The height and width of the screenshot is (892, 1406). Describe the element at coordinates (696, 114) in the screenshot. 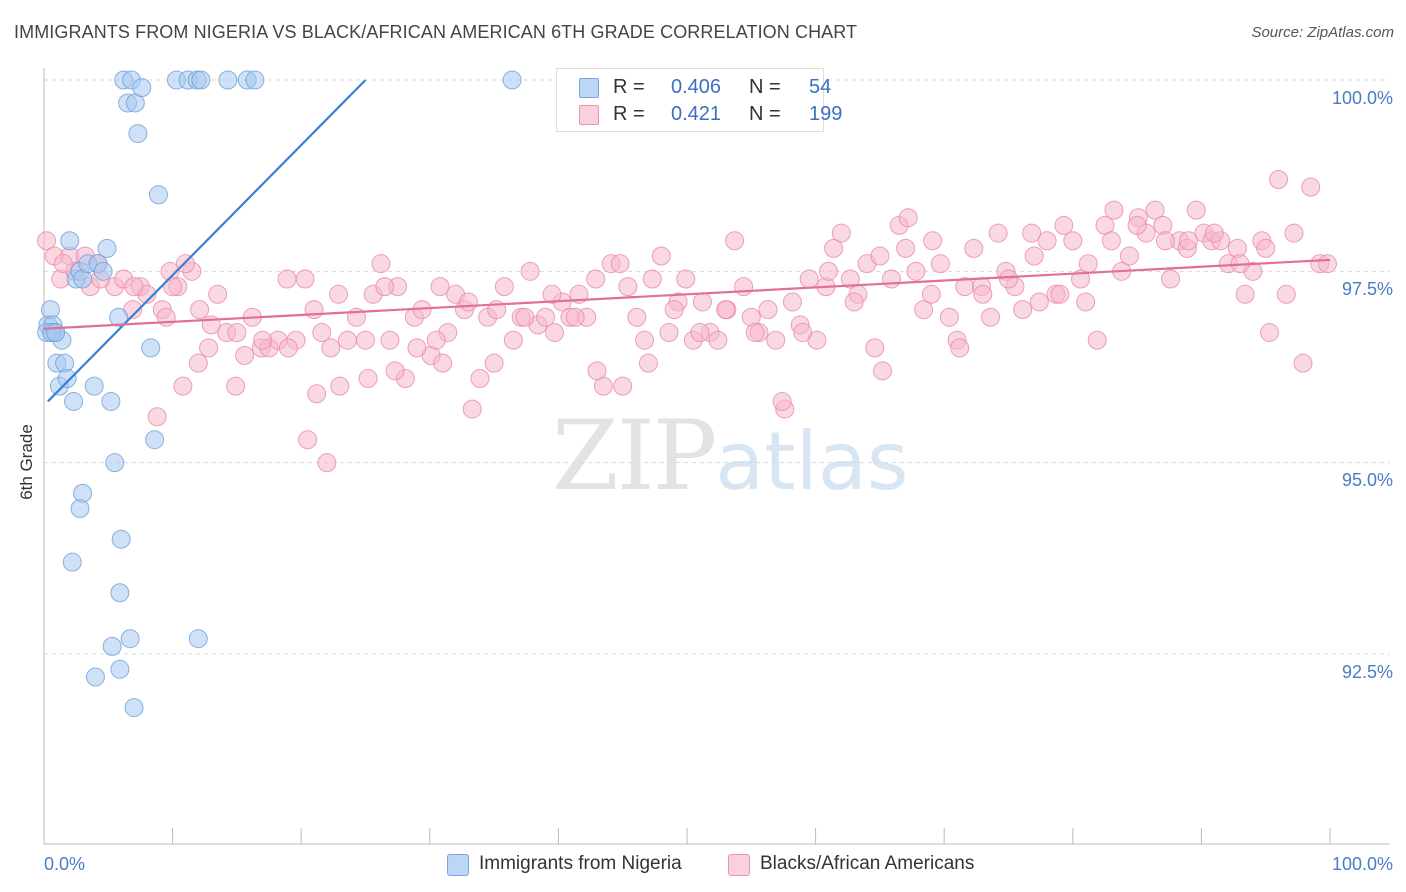

I see `legend-r-value: 0.421` at that location.